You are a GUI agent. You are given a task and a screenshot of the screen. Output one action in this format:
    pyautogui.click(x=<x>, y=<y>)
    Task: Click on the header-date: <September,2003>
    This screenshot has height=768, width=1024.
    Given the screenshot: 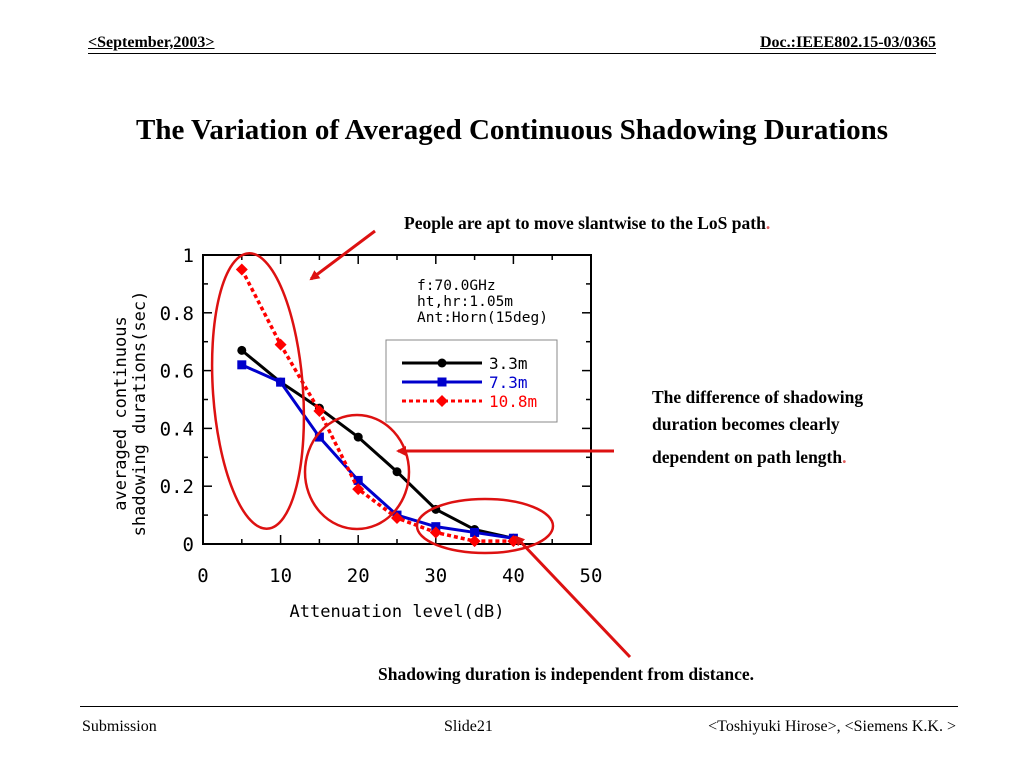 What is the action you would take?
    pyautogui.click(x=151, y=42)
    